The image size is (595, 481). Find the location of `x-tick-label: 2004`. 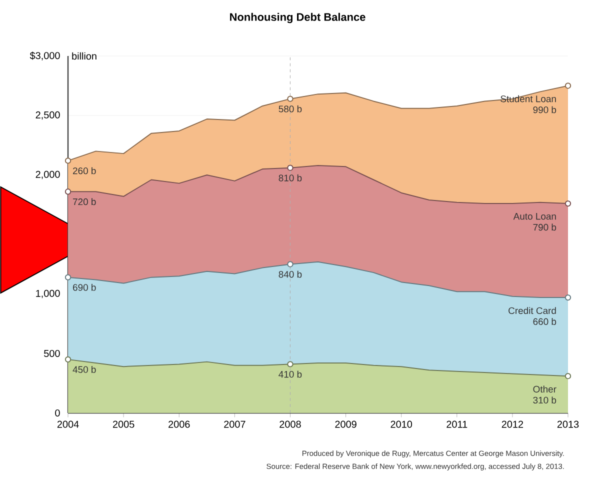

x-tick-label: 2004 is located at coordinates (68, 424).